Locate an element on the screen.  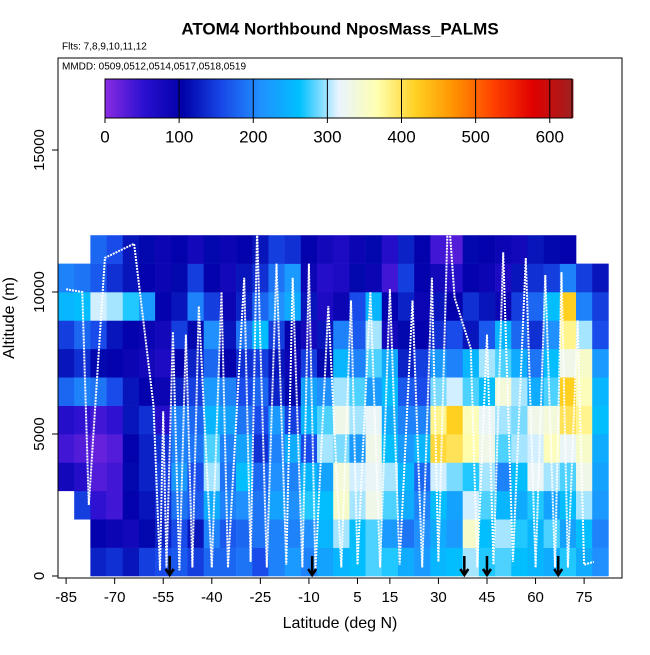
arrow-marker is located at coordinates (487, 567).